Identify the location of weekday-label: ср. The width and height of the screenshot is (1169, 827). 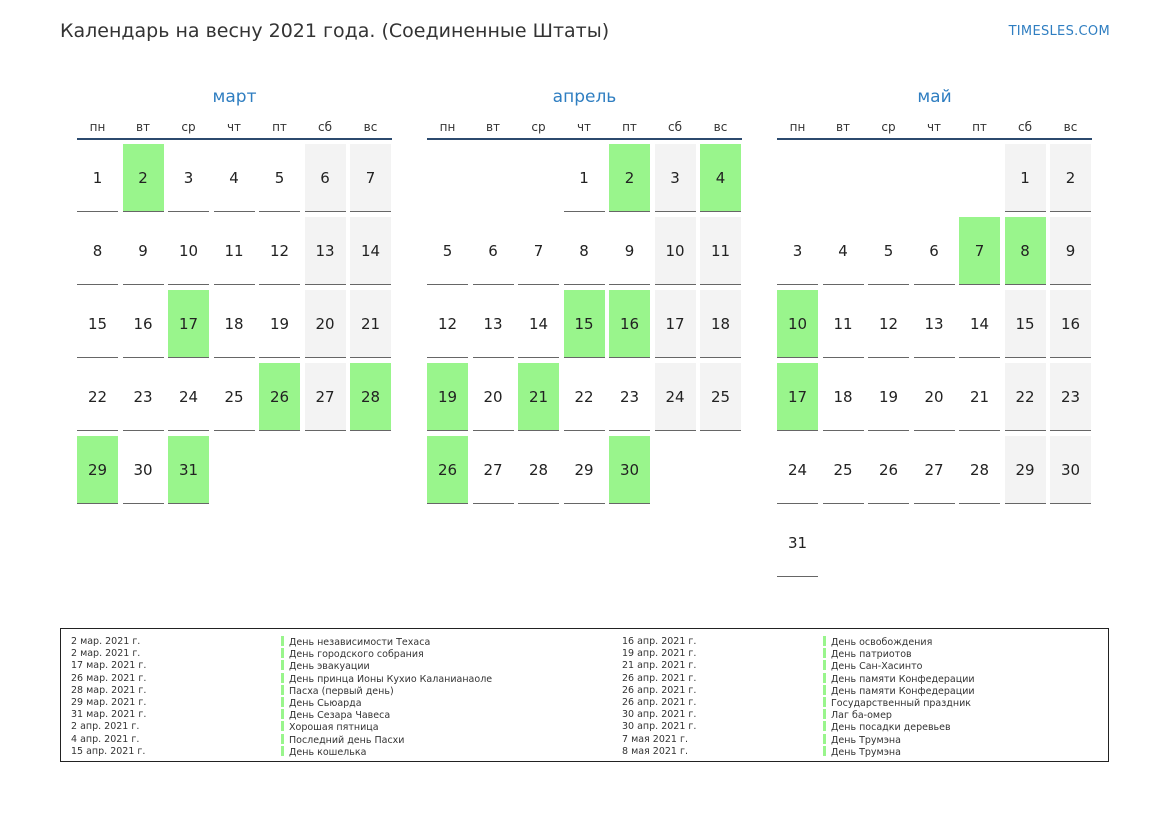
(538, 127).